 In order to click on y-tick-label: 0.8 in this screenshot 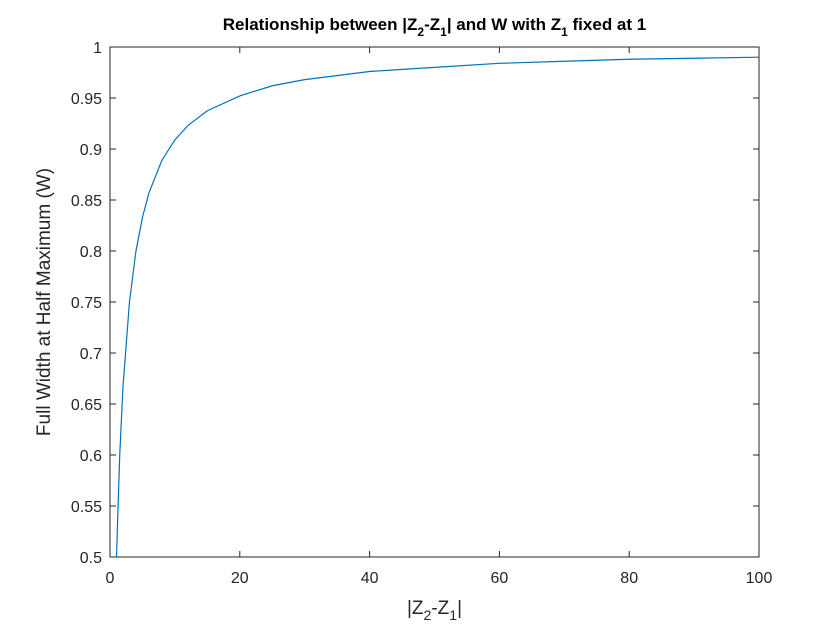, I will do `click(91, 252)`.